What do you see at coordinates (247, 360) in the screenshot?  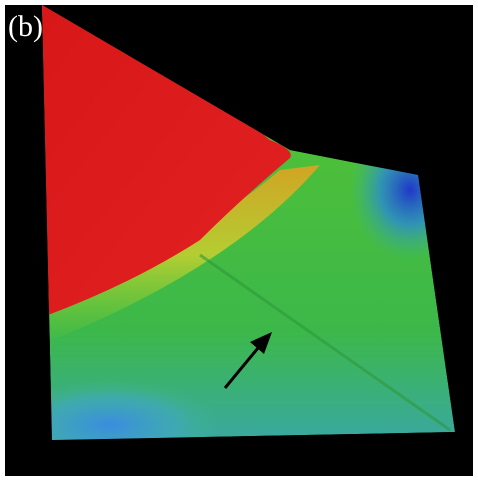 I see `arrow` at bounding box center [247, 360].